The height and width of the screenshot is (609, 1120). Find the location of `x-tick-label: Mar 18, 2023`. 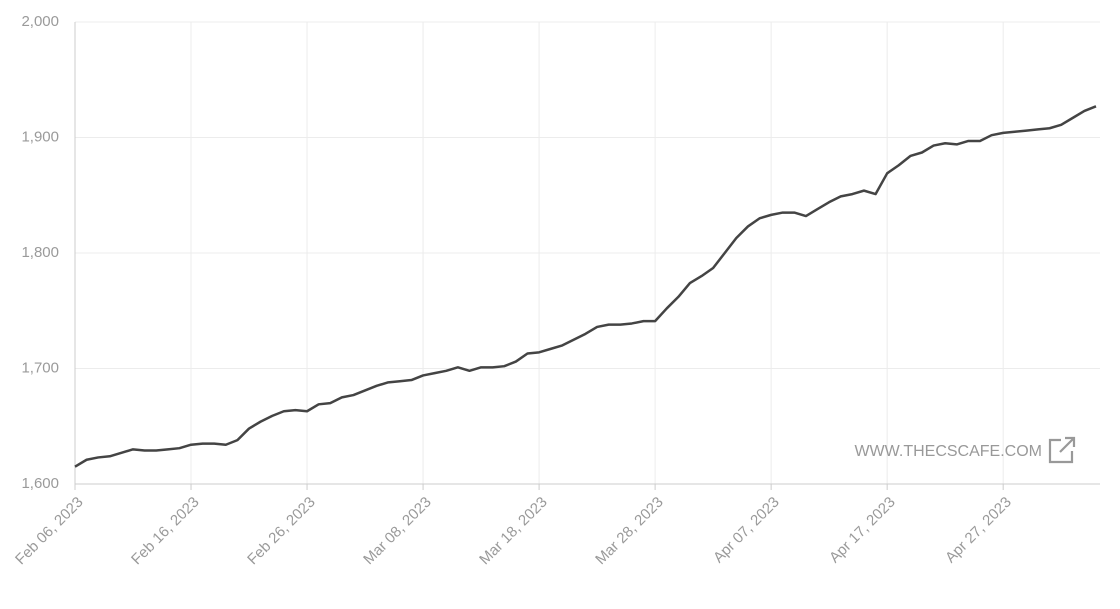

x-tick-label: Mar 18, 2023 is located at coordinates (513, 531).